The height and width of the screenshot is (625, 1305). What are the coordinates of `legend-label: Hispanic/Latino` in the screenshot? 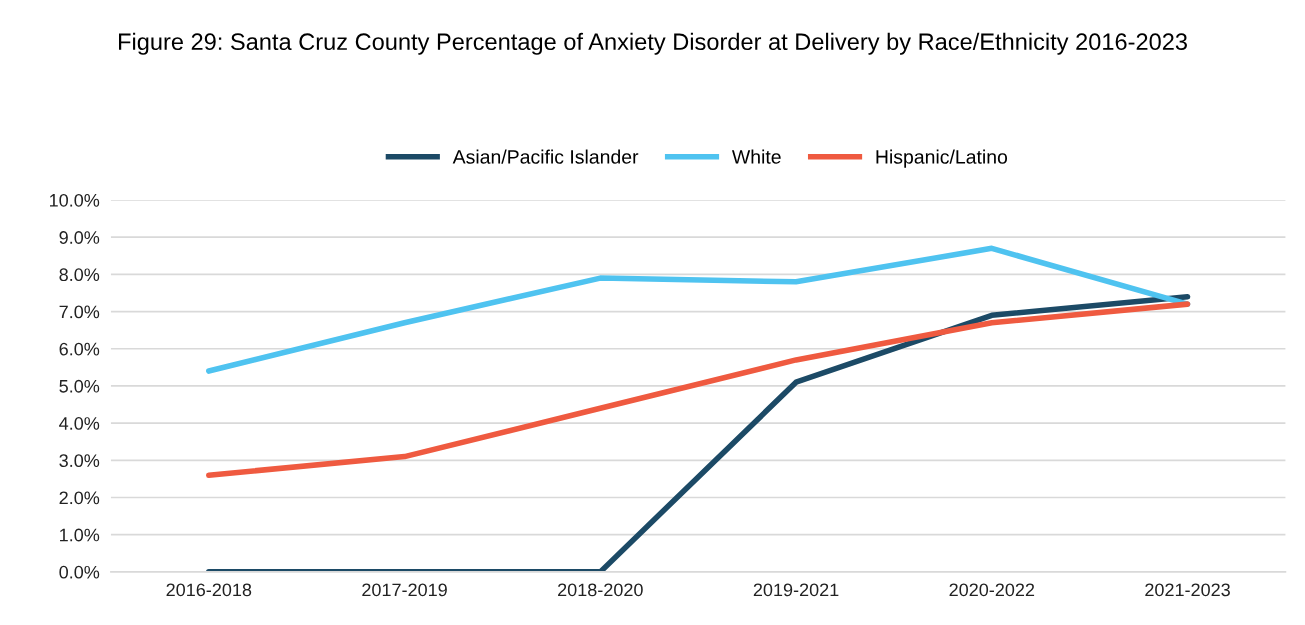 It's located at (942, 158).